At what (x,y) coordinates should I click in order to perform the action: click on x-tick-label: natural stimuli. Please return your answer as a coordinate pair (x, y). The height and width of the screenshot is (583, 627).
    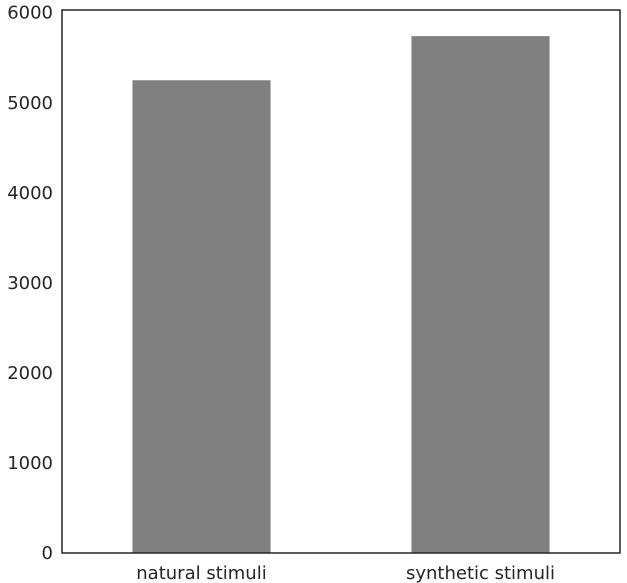
    Looking at the image, I should click on (201, 573).